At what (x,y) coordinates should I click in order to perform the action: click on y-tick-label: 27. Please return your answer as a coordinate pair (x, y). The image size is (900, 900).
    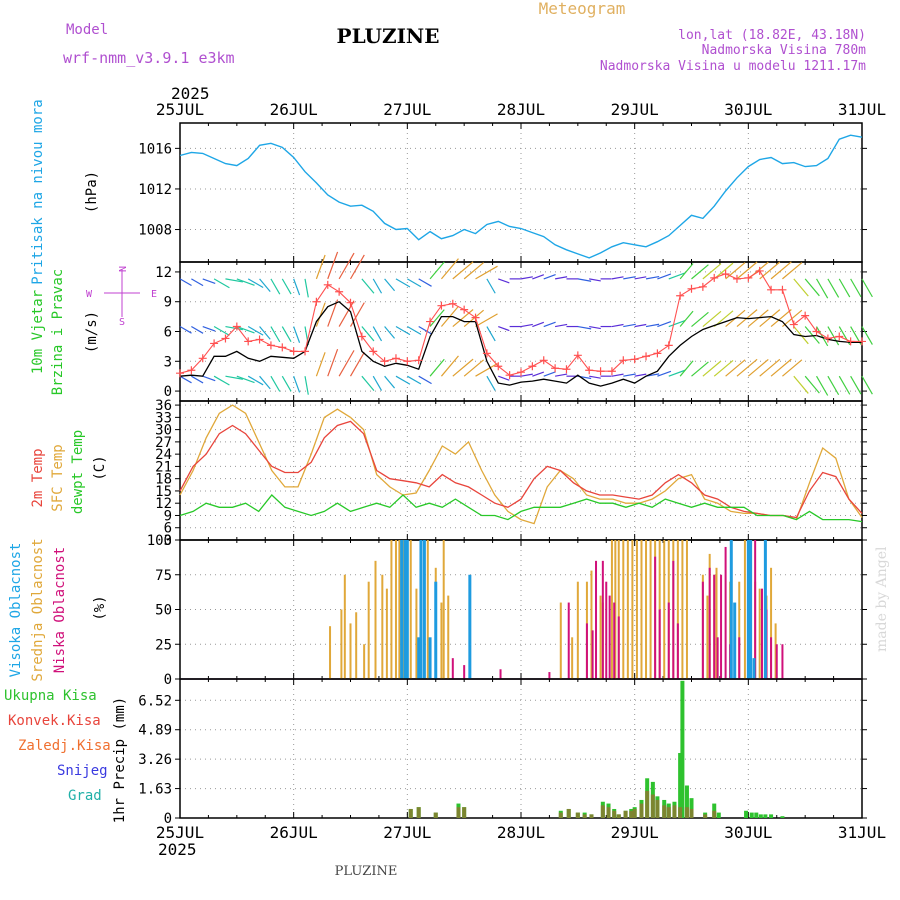
    Looking at the image, I should click on (163, 443).